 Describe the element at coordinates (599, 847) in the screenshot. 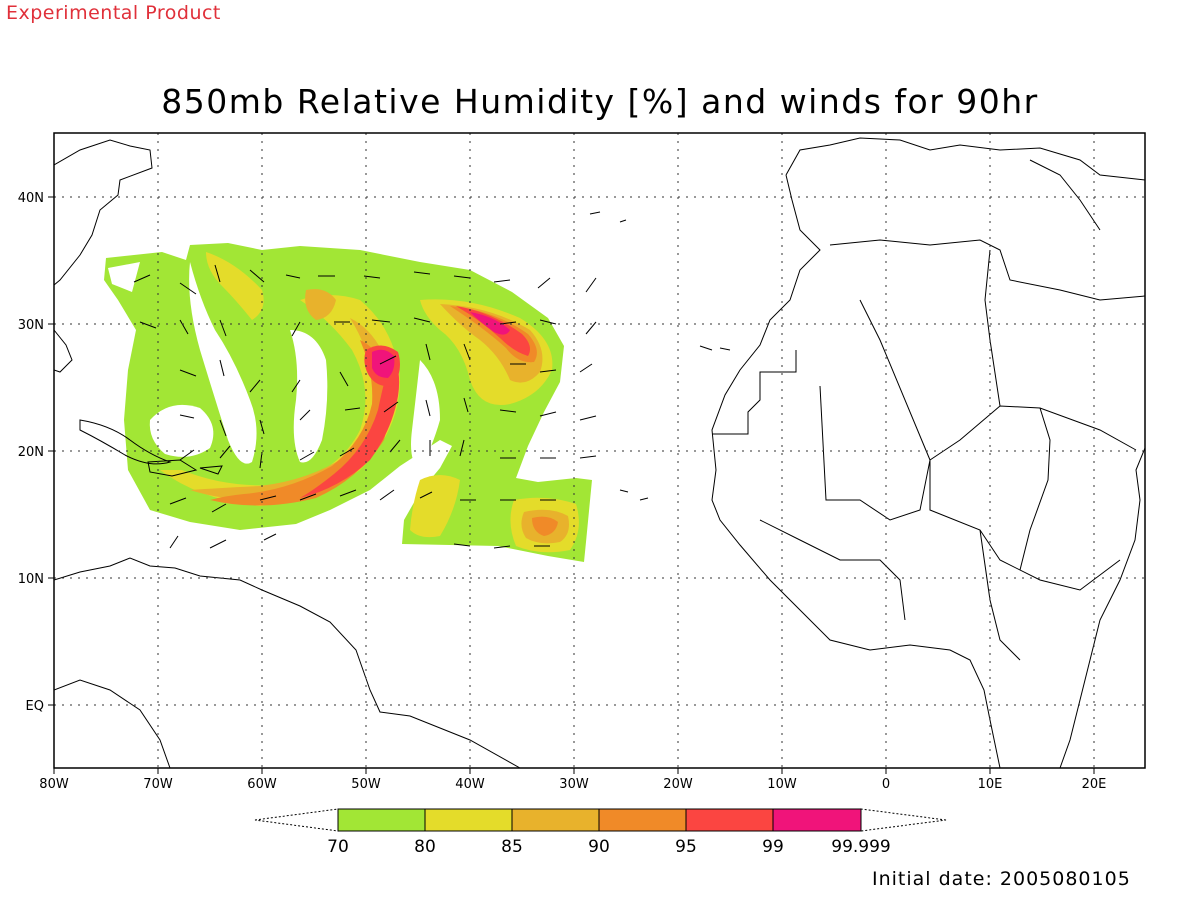

I see `legend-label: 90` at that location.